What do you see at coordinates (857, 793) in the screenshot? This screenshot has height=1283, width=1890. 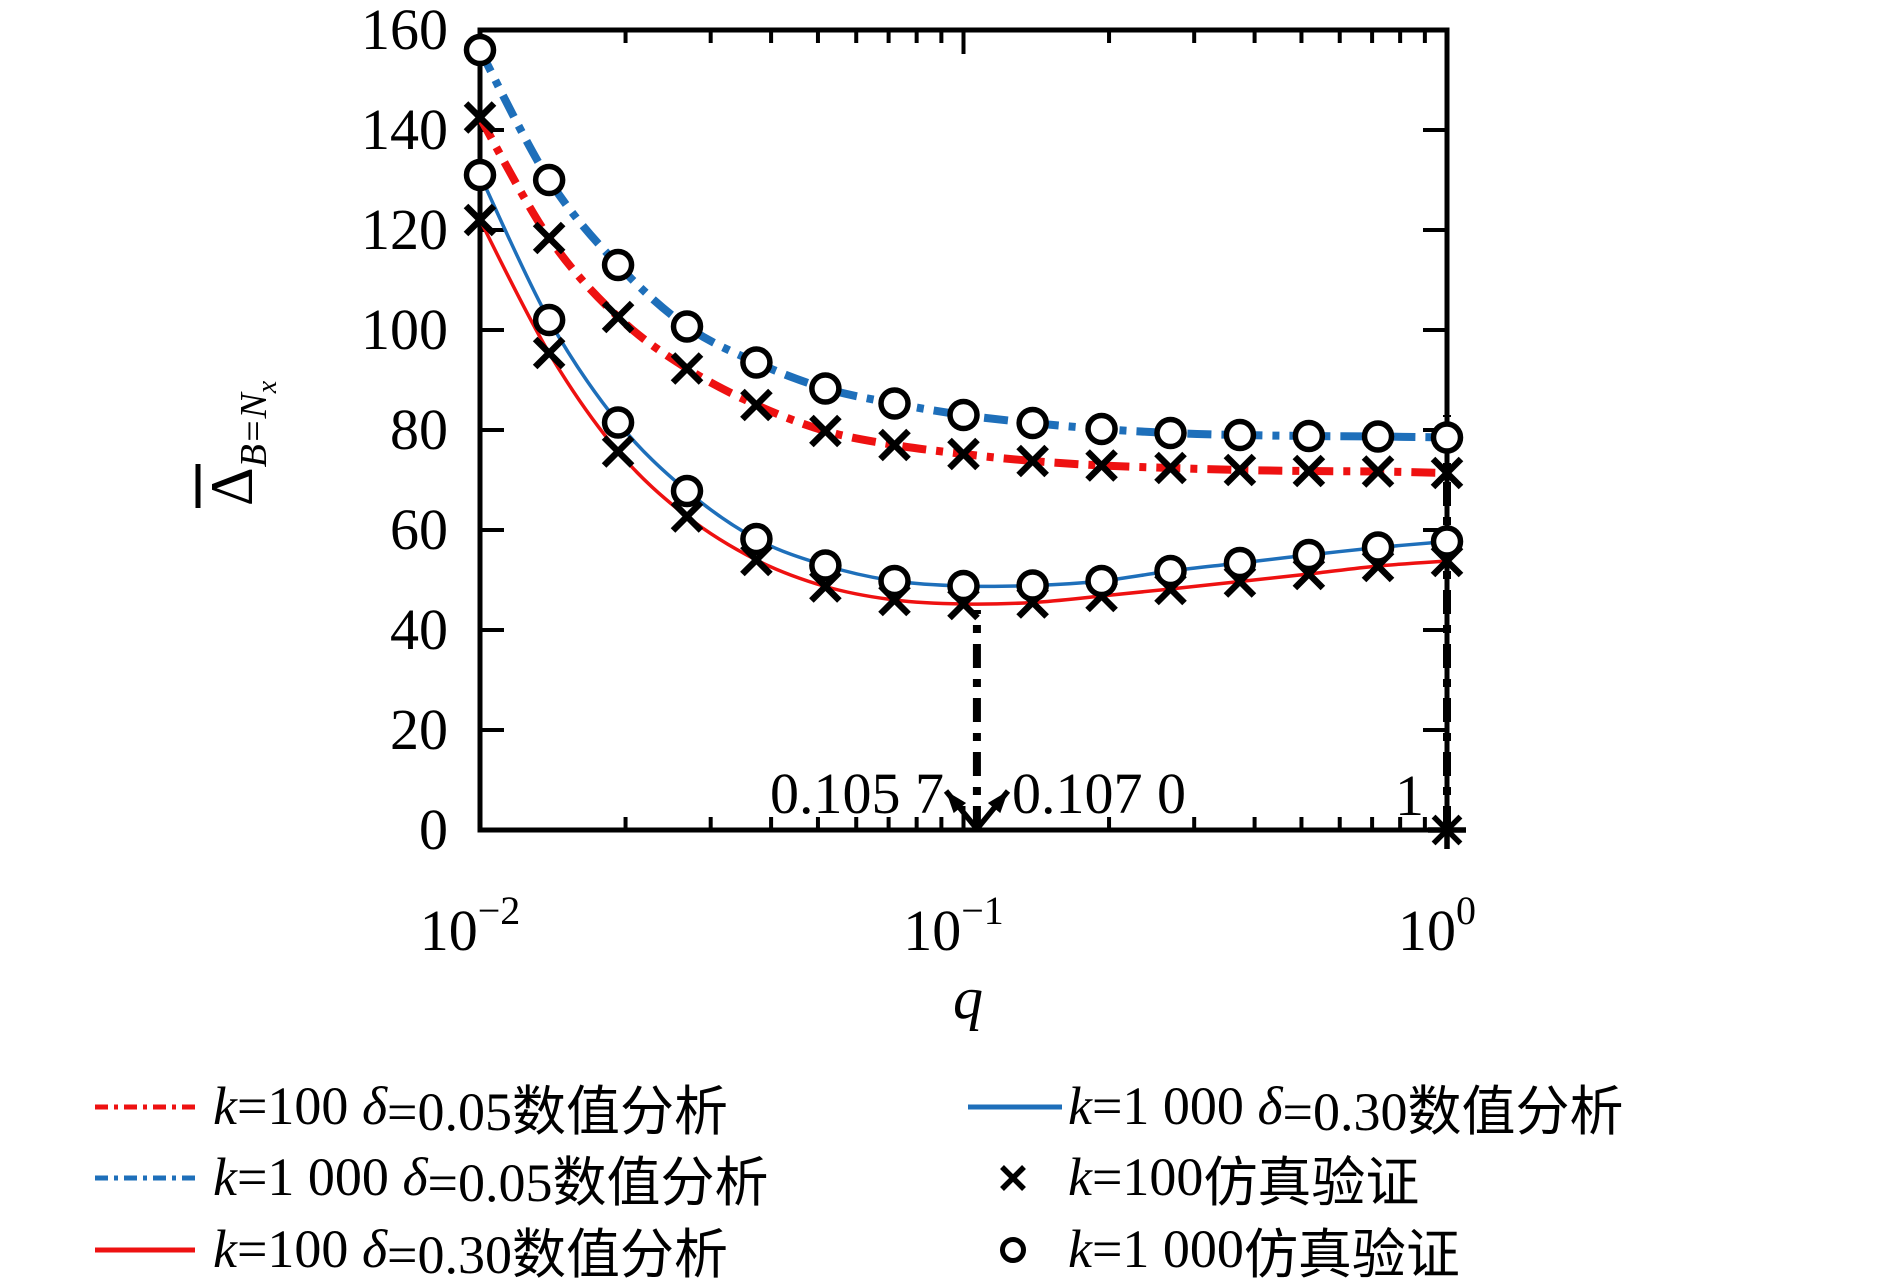 I see `annotation-label-left: 0.105 7` at bounding box center [857, 793].